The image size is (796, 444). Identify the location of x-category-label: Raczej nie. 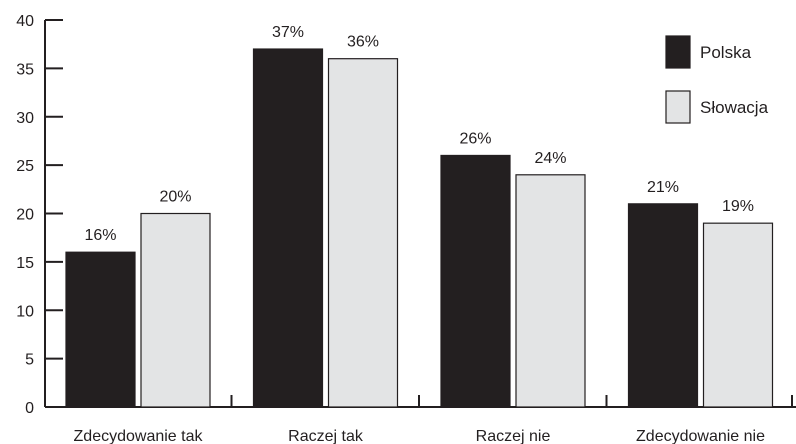
(513, 436).